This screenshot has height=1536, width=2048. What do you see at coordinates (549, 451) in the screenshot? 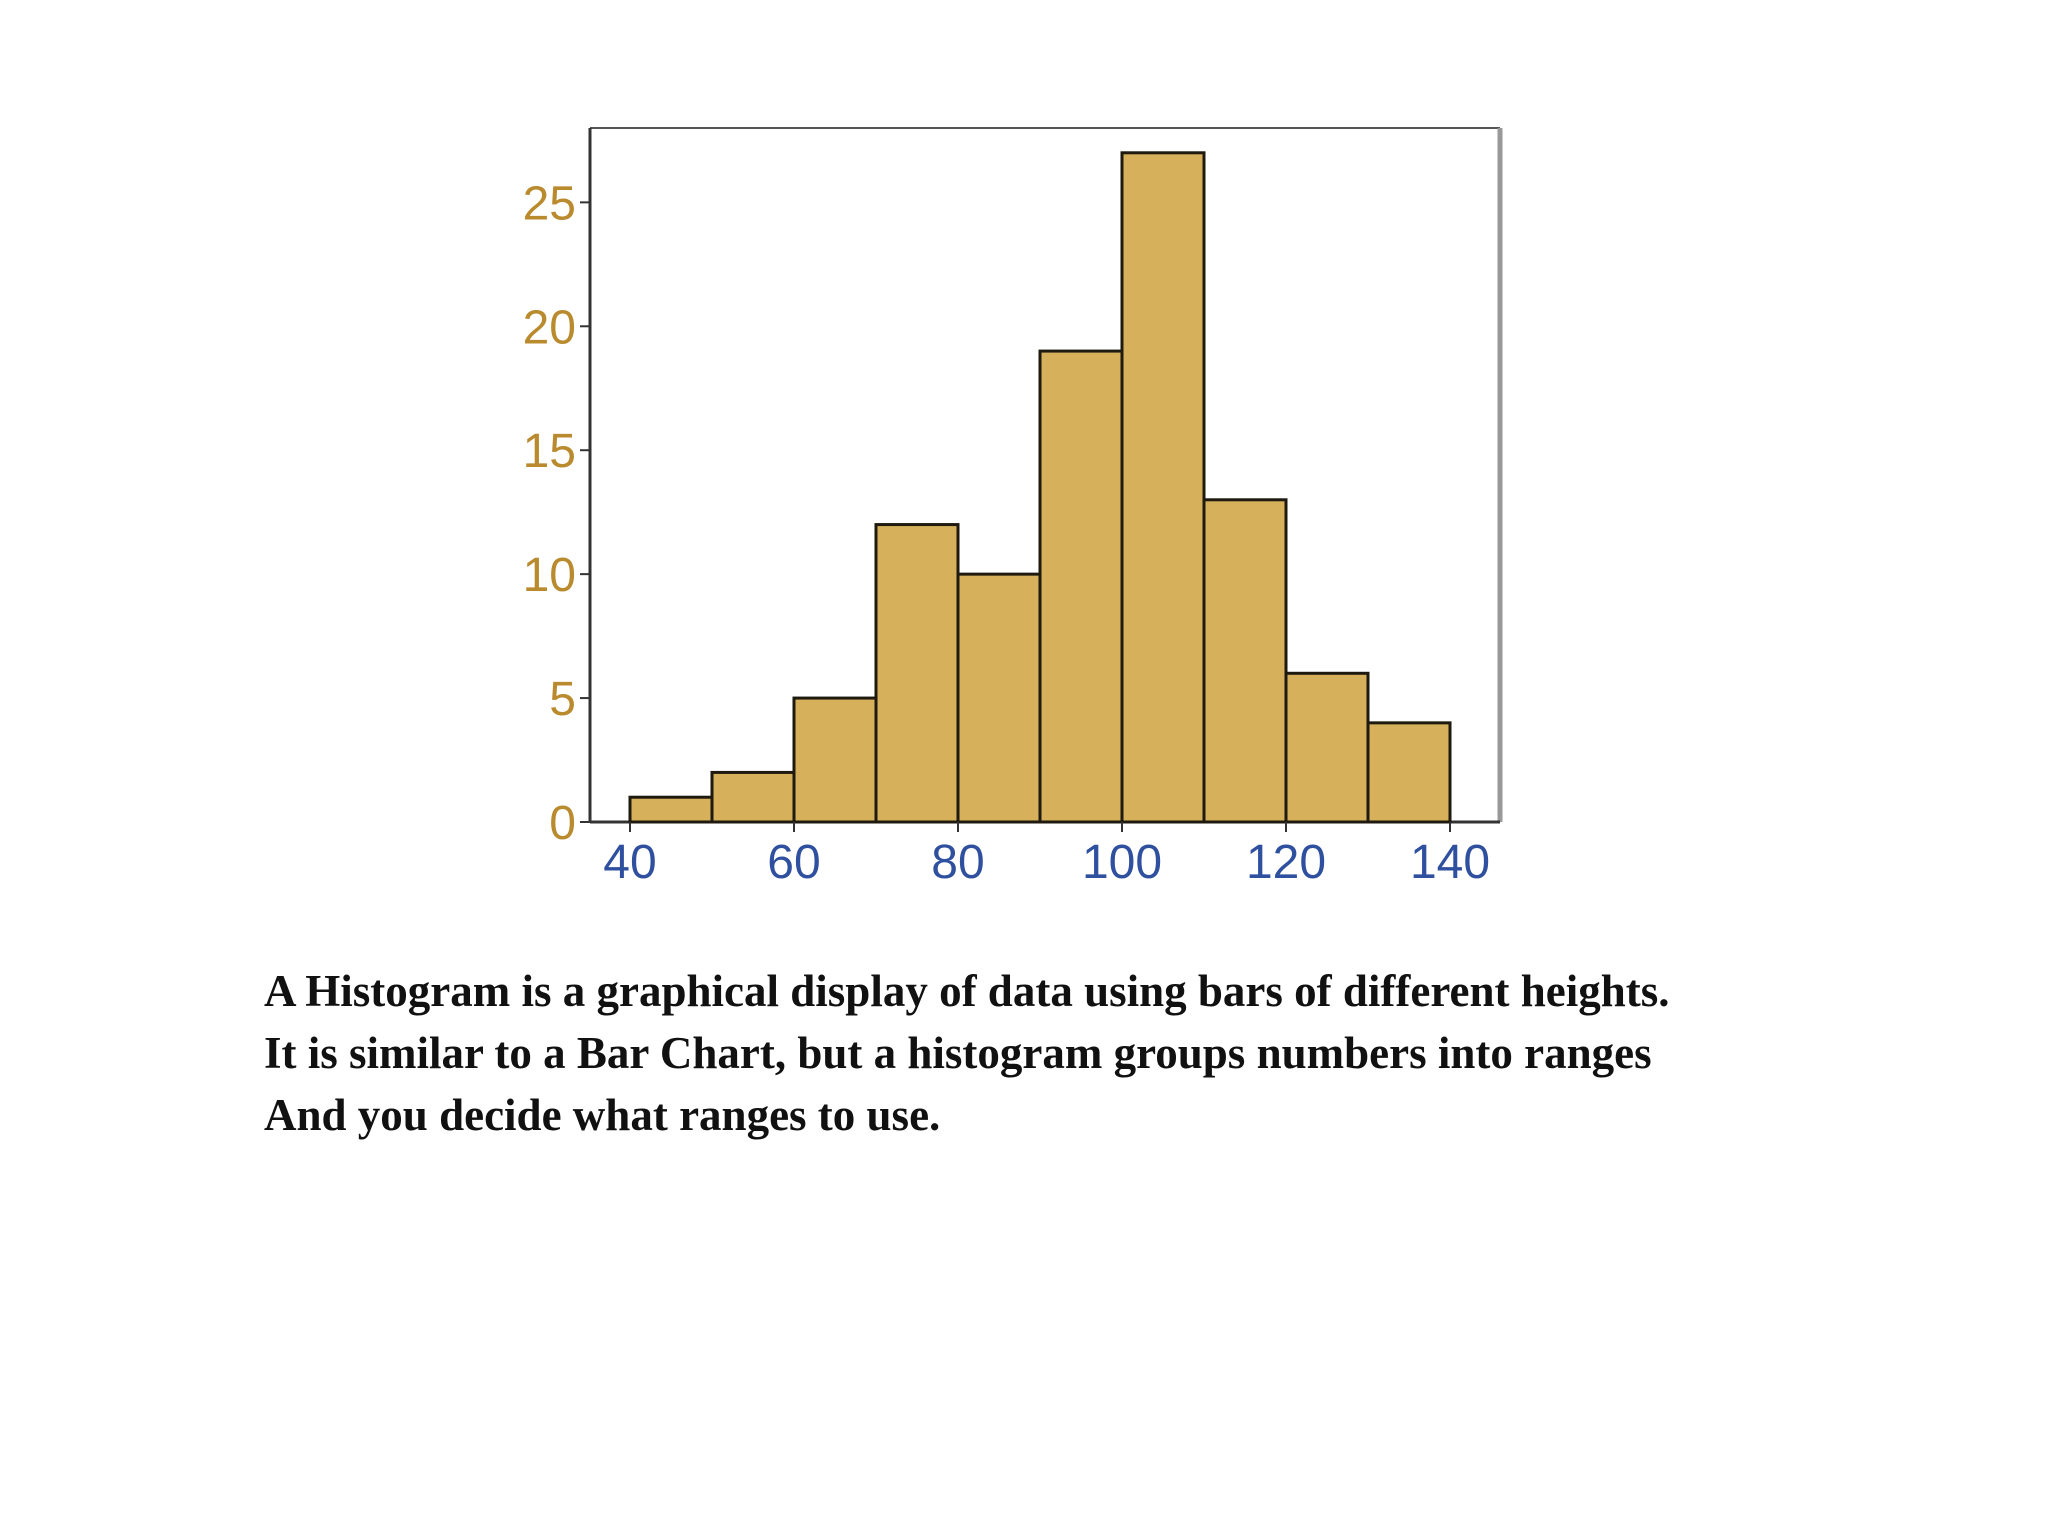
I see `y-tick-label-15: 15` at bounding box center [549, 451].